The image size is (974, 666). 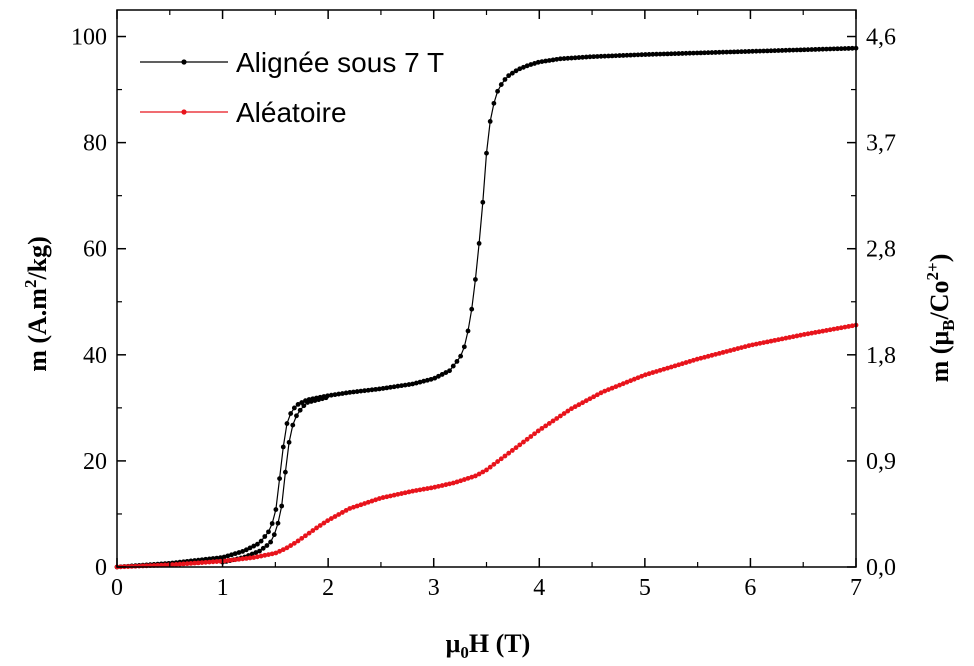 I want to click on y2-tick-label: 0,0, so click(x=881, y=568).